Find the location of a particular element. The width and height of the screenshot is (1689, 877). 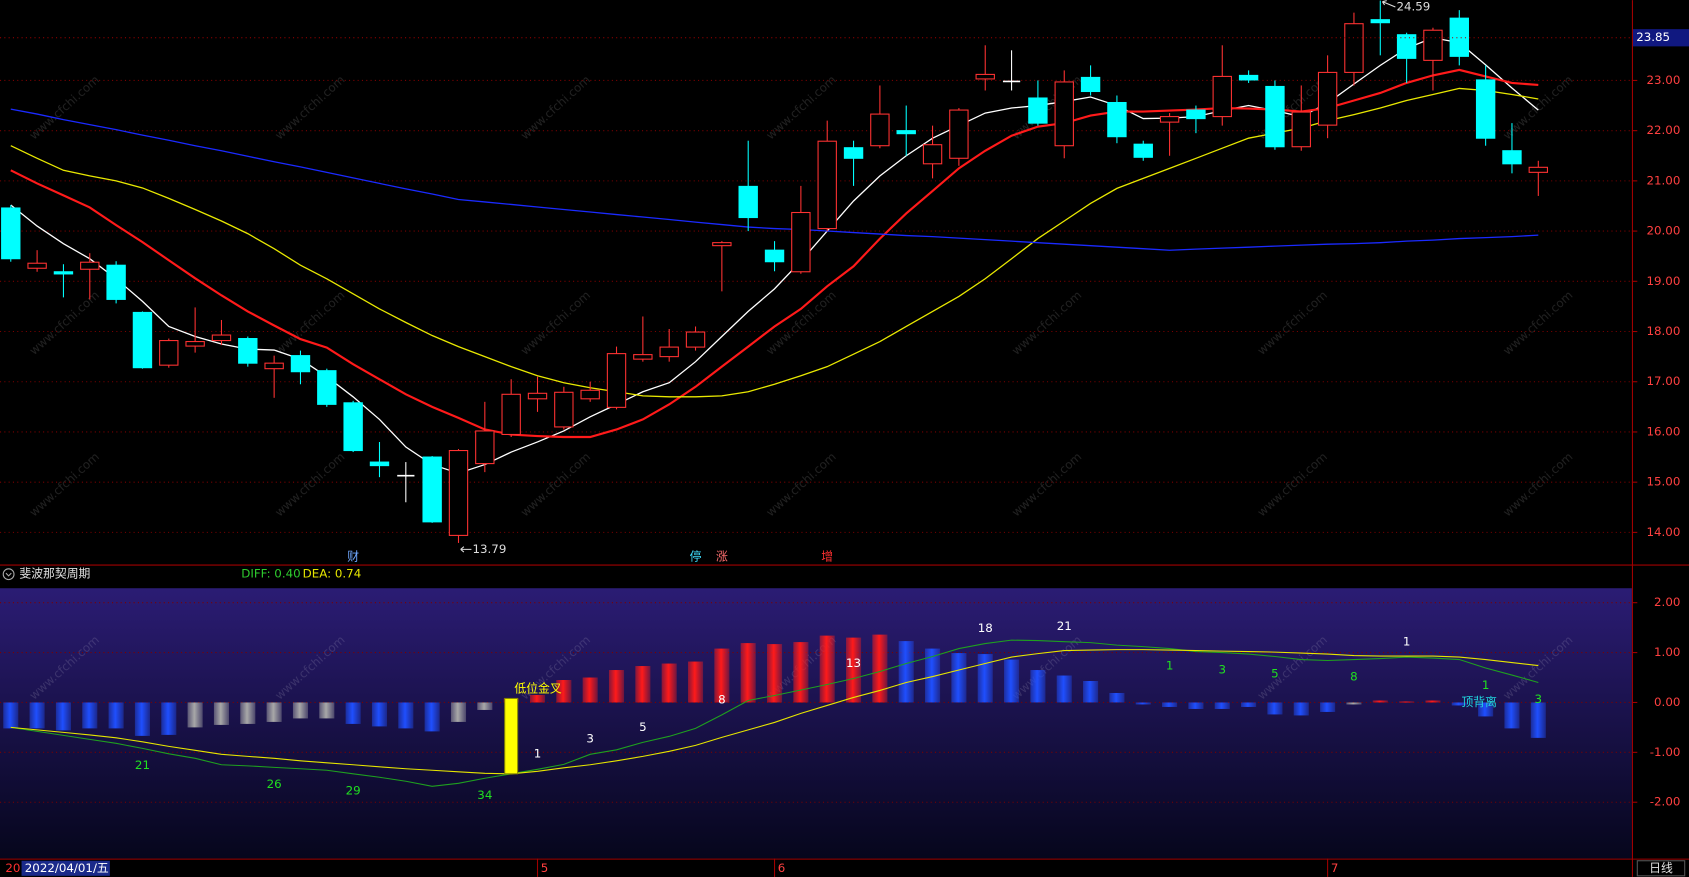

cursor-date-box is located at coordinates (65, 868).